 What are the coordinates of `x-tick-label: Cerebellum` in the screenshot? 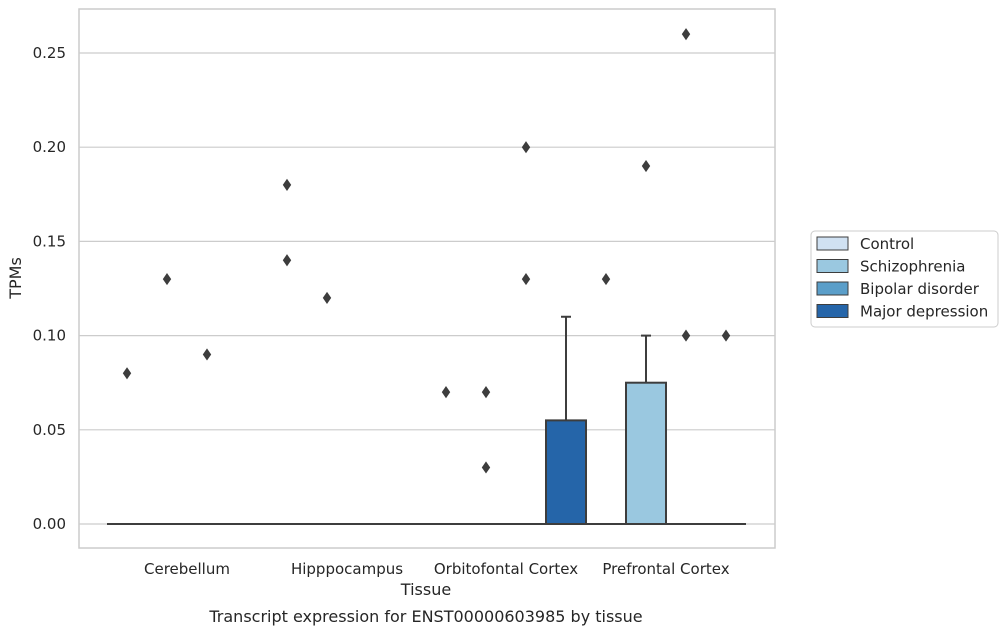 It's located at (187, 569).